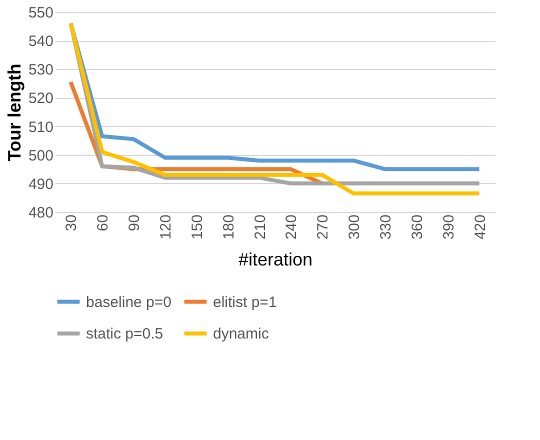 Image resolution: width=540 pixels, height=440 pixels. I want to click on x-tick-label: 330, so click(386, 227).